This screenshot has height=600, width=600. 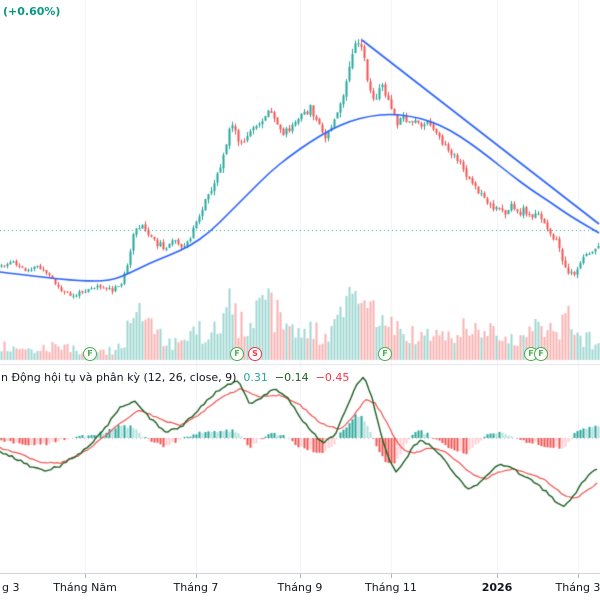 What do you see at coordinates (85, 587) in the screenshot?
I see `time-axis-label: Tháng Năm` at bounding box center [85, 587].